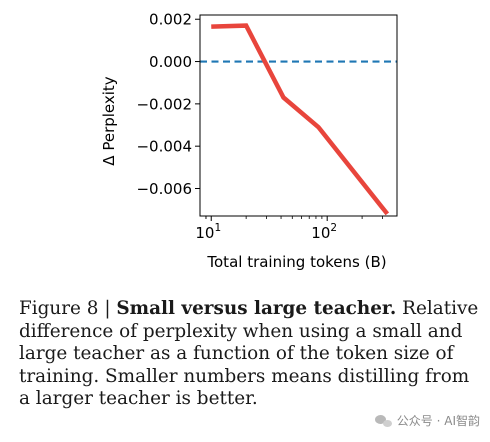  What do you see at coordinates (256, 308) in the screenshot?
I see `caption-title: Small versus large teacher.` at bounding box center [256, 308].